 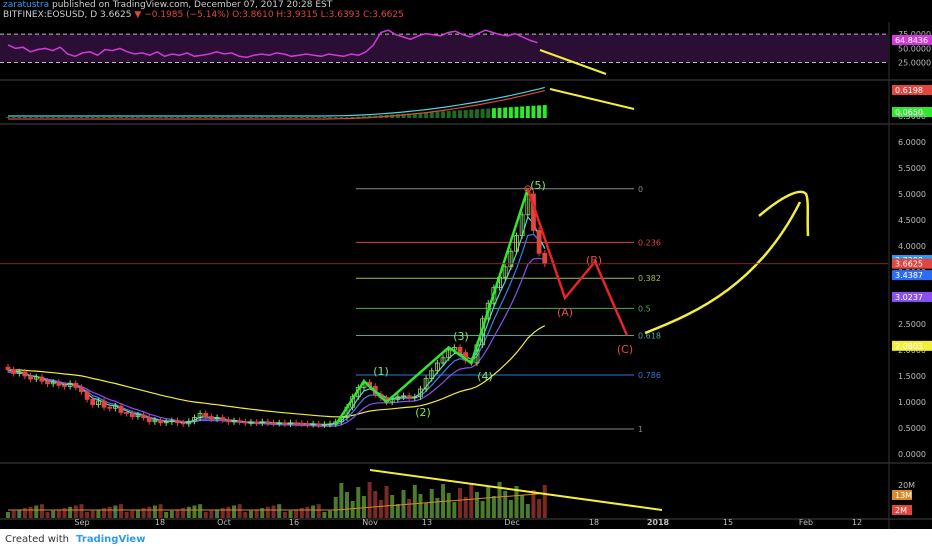 What do you see at coordinates (909, 297) in the screenshot?
I see `price-tag-label: 3.0237` at bounding box center [909, 297].